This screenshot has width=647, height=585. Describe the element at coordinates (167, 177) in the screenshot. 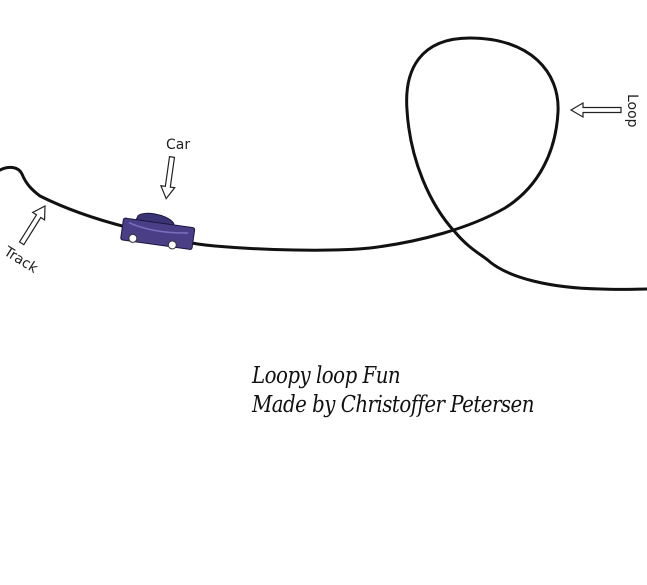

I see `car-arrow-icon` at that location.